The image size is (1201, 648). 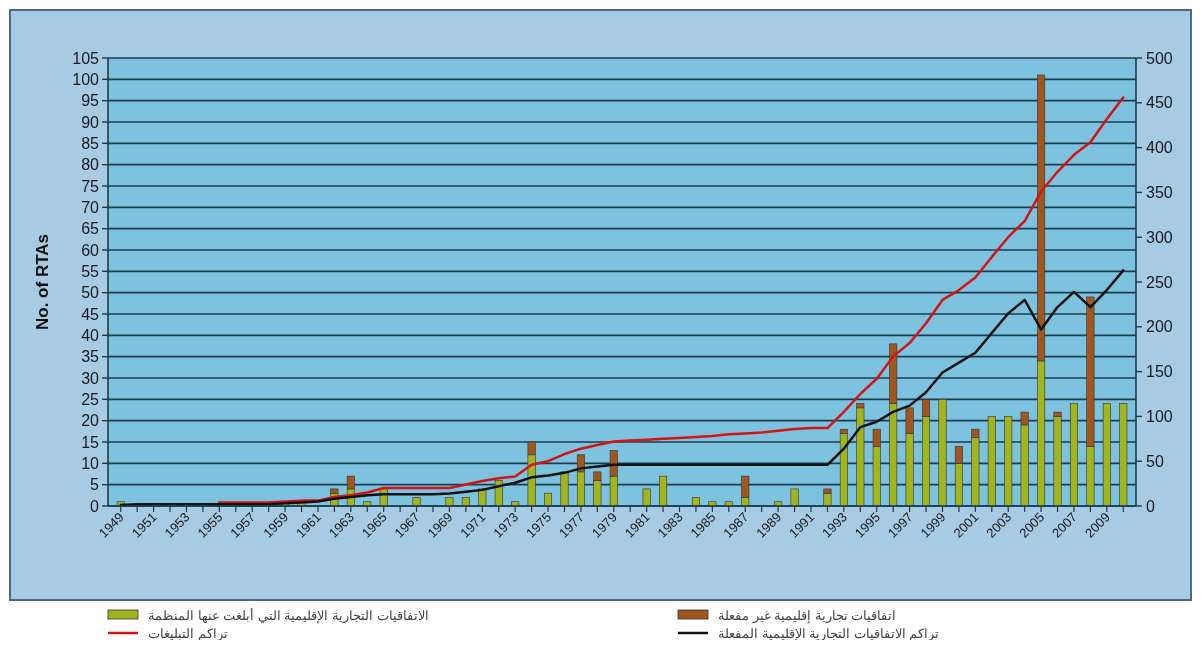 I want to click on y-tick-label: 0, so click(x=95, y=506).